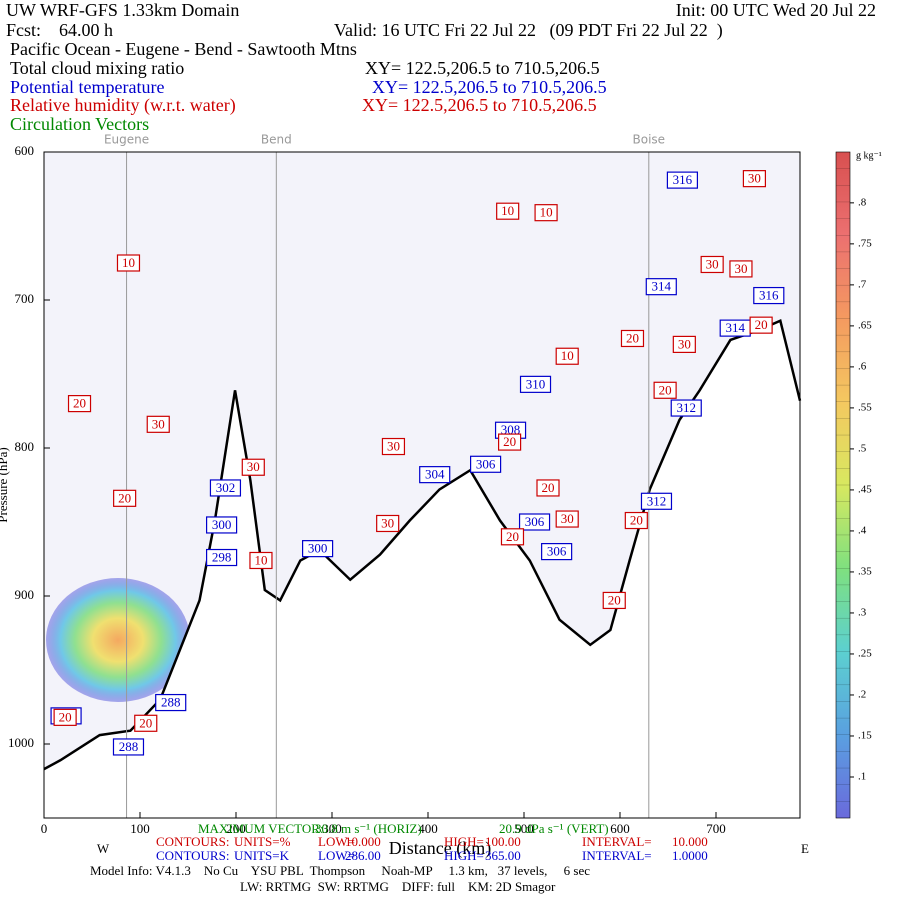  I want to click on contours-theta: 286.00, so click(363, 855).